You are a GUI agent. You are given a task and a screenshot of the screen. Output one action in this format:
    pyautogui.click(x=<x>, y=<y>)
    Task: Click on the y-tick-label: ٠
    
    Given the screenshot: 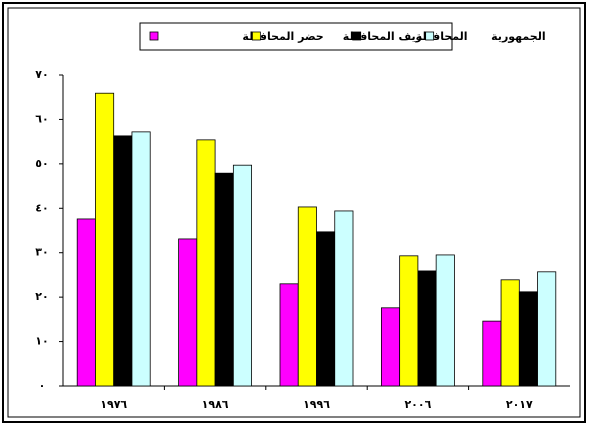 What is the action you would take?
    pyautogui.click(x=42, y=385)
    